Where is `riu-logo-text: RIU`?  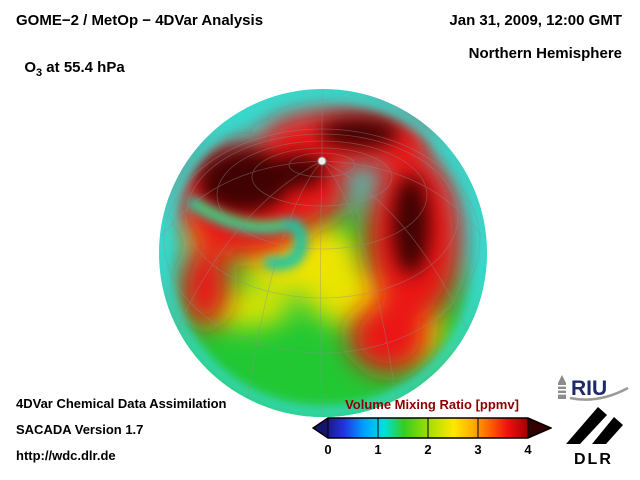 riu-logo-text: RIU is located at coordinates (589, 388).